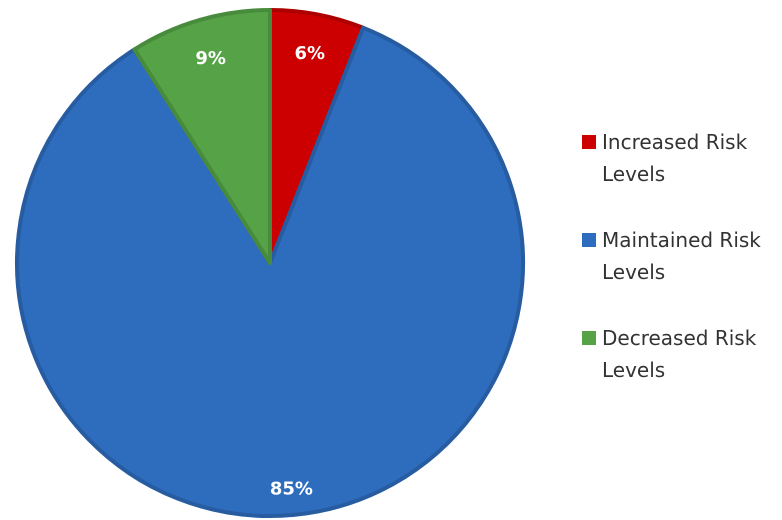  I want to click on legend-swatch-maintained, so click(589, 240).